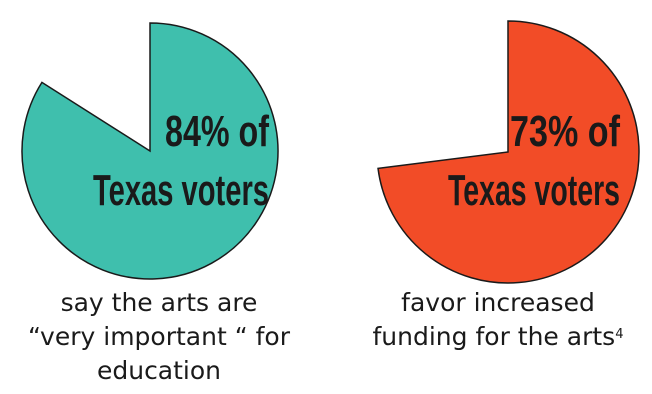  I want to click on caption-left-line3: education, so click(159, 370).